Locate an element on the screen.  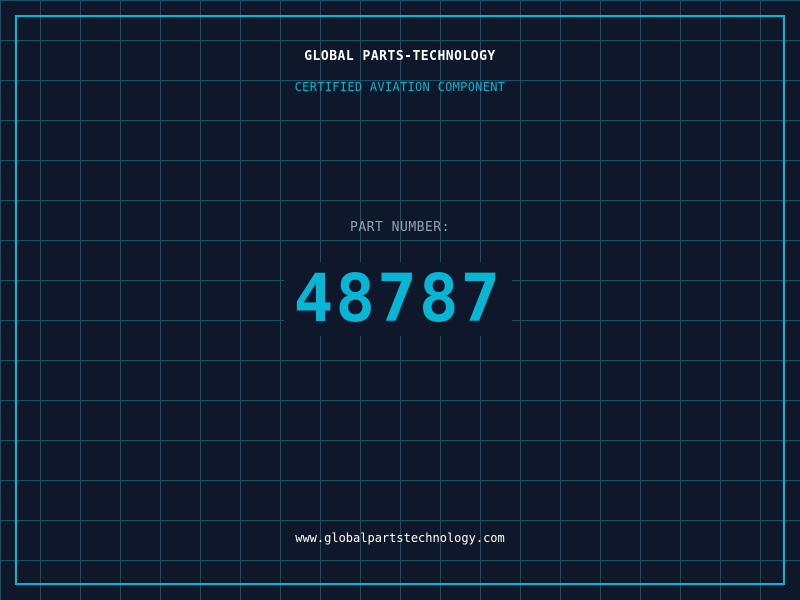
company-name: GLOBAL PARTS-TECHNOLOGY is located at coordinates (400, 56).